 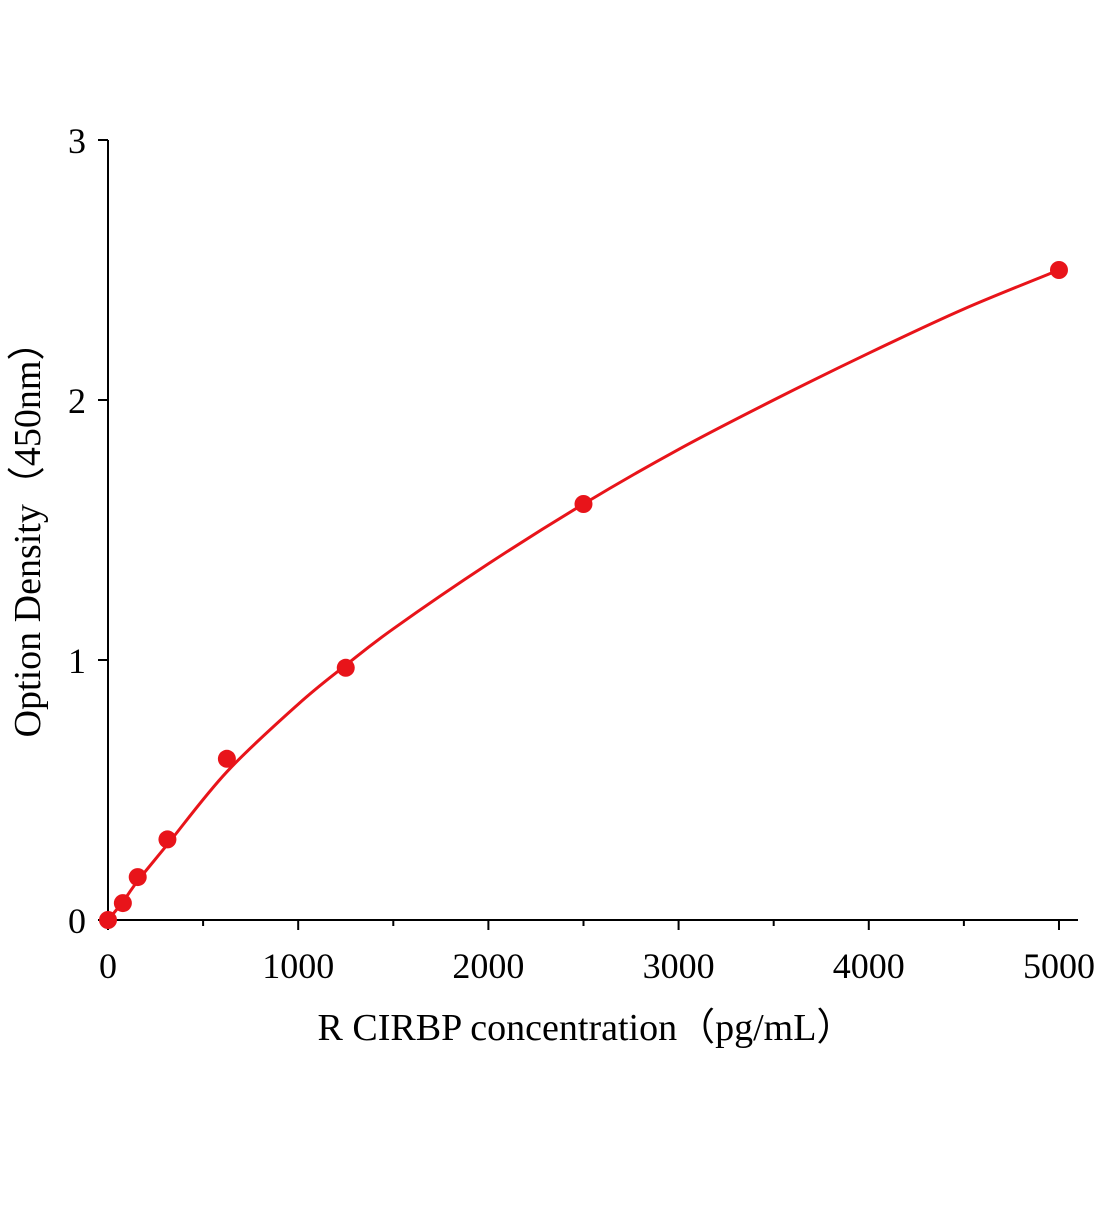 What do you see at coordinates (77, 661) in the screenshot?
I see `y-tick-label: 1` at bounding box center [77, 661].